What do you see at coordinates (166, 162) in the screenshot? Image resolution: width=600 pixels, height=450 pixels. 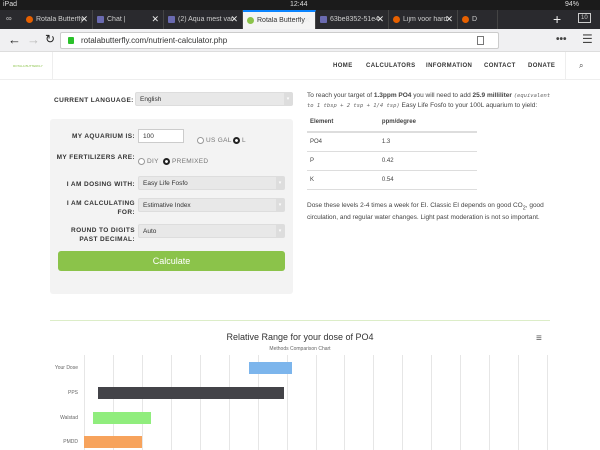 I see `radio-selected-icon` at bounding box center [166, 162].